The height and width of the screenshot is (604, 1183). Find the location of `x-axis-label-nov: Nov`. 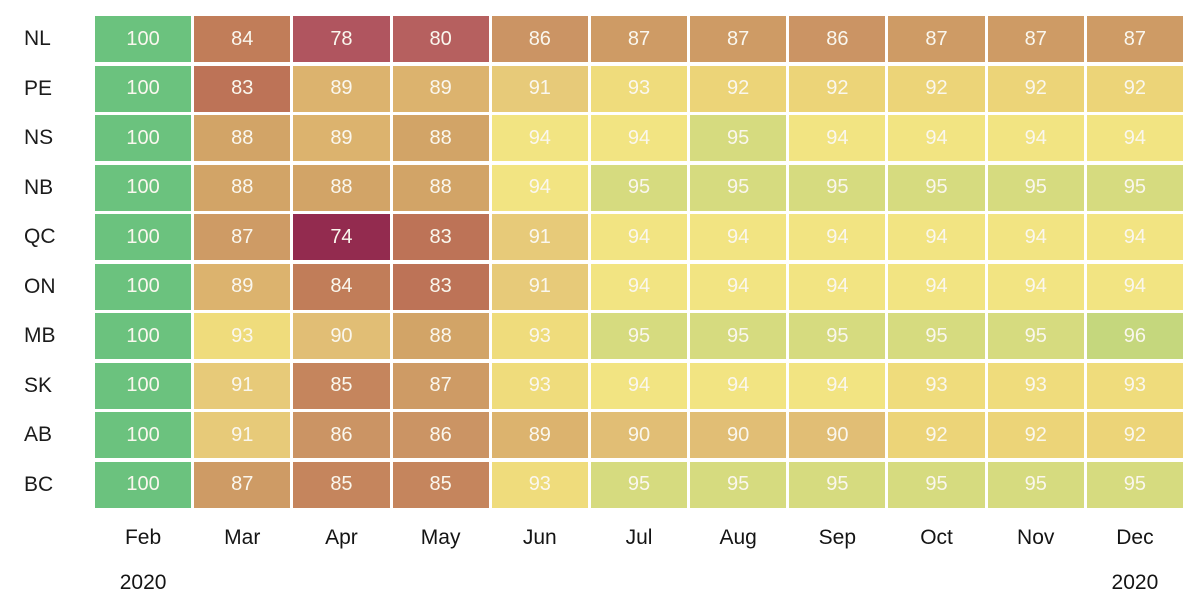

x-axis-label-nov: Nov is located at coordinates (1036, 537).